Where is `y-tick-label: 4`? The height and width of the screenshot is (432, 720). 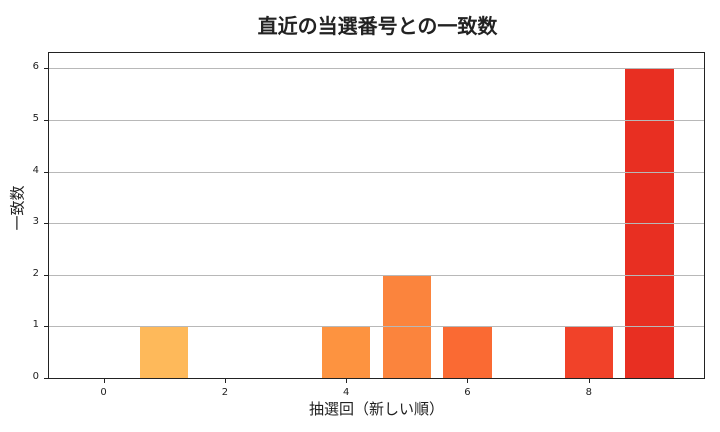
y-tick-label: 4 is located at coordinates (35, 170).